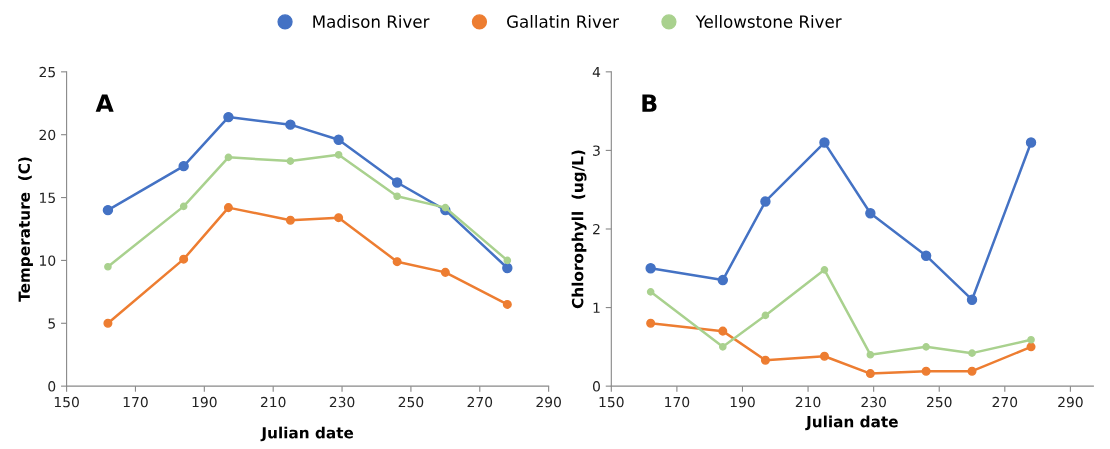  What do you see at coordinates (47, 135) in the screenshot?
I see `y-tick-label: 20` at bounding box center [47, 135].